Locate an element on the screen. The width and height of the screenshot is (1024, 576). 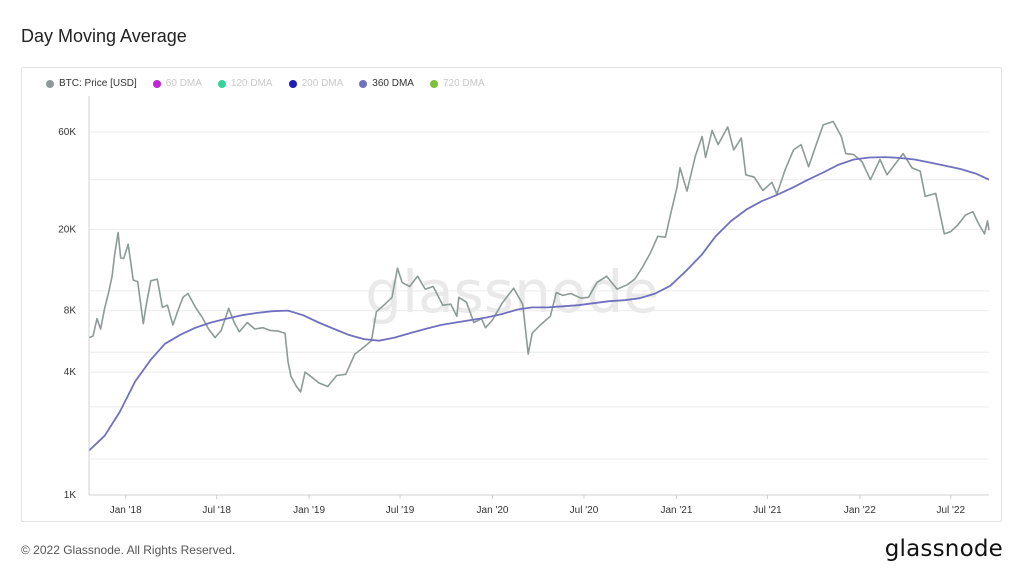
copyright-text: © 2022 Glassnode. All Rights Reserved. is located at coordinates (128, 550).